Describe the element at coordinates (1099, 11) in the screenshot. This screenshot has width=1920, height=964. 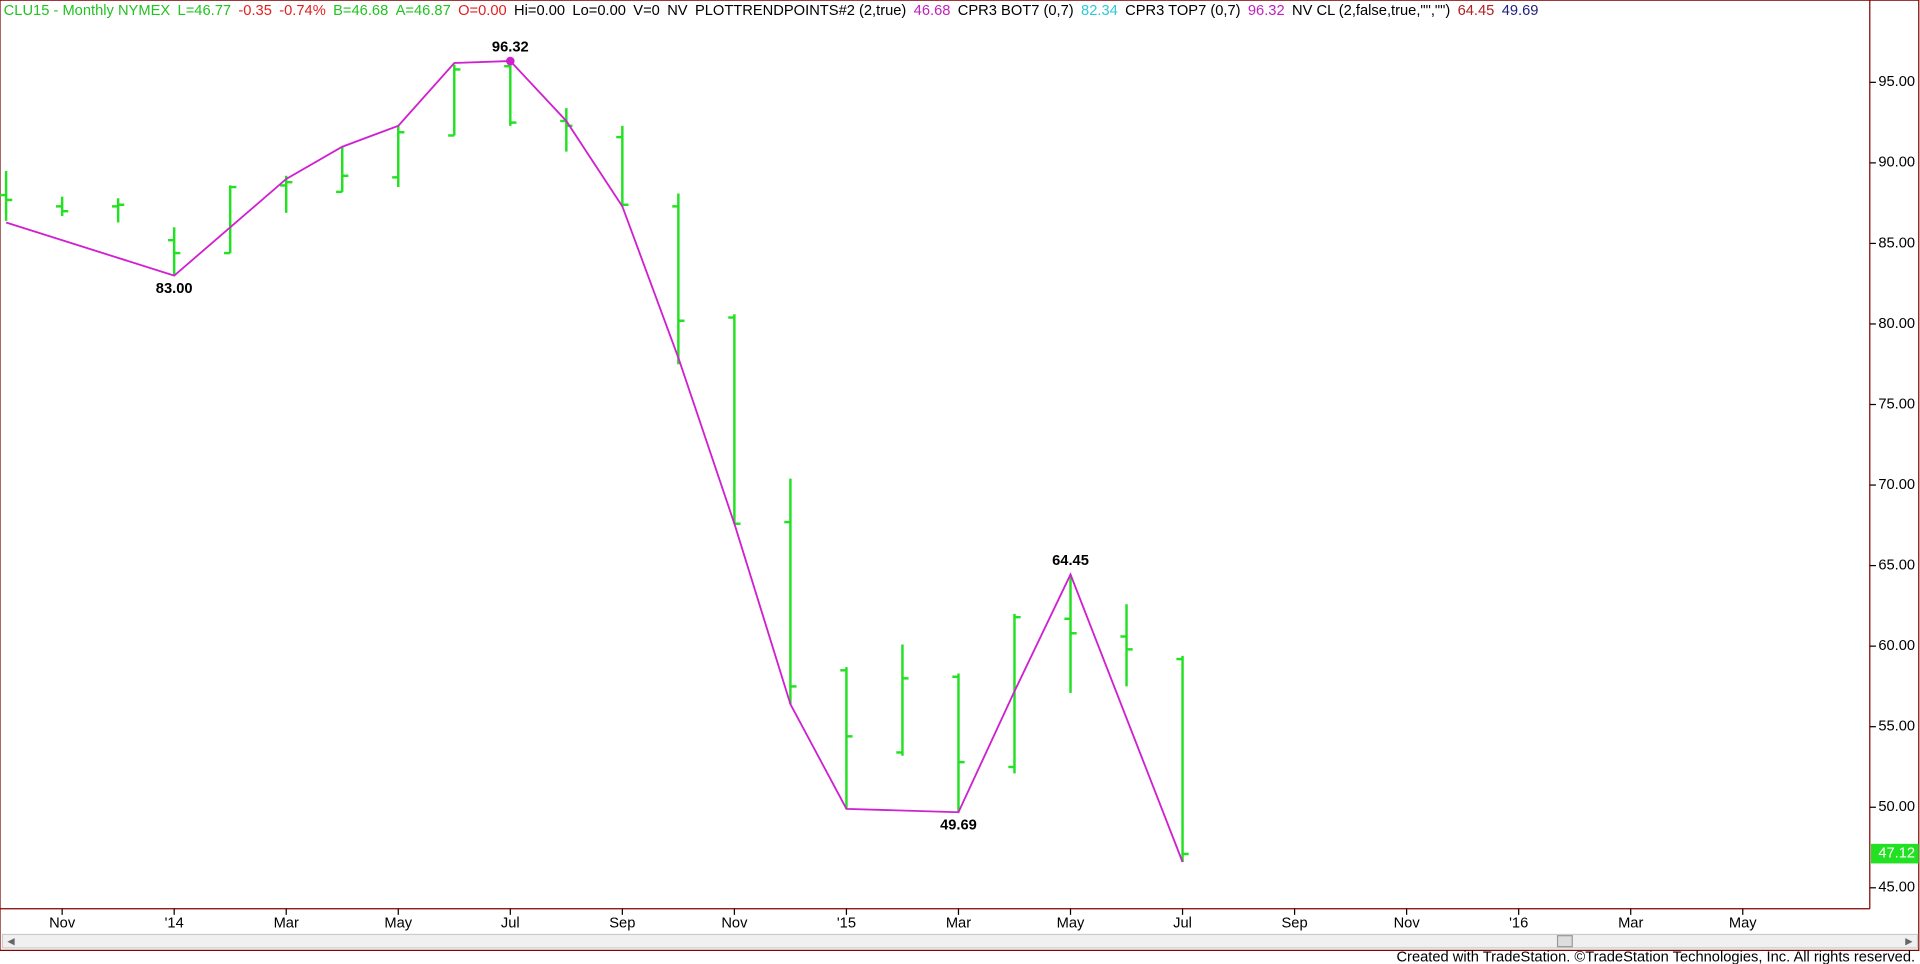
I see `header-item: 82.34` at that location.